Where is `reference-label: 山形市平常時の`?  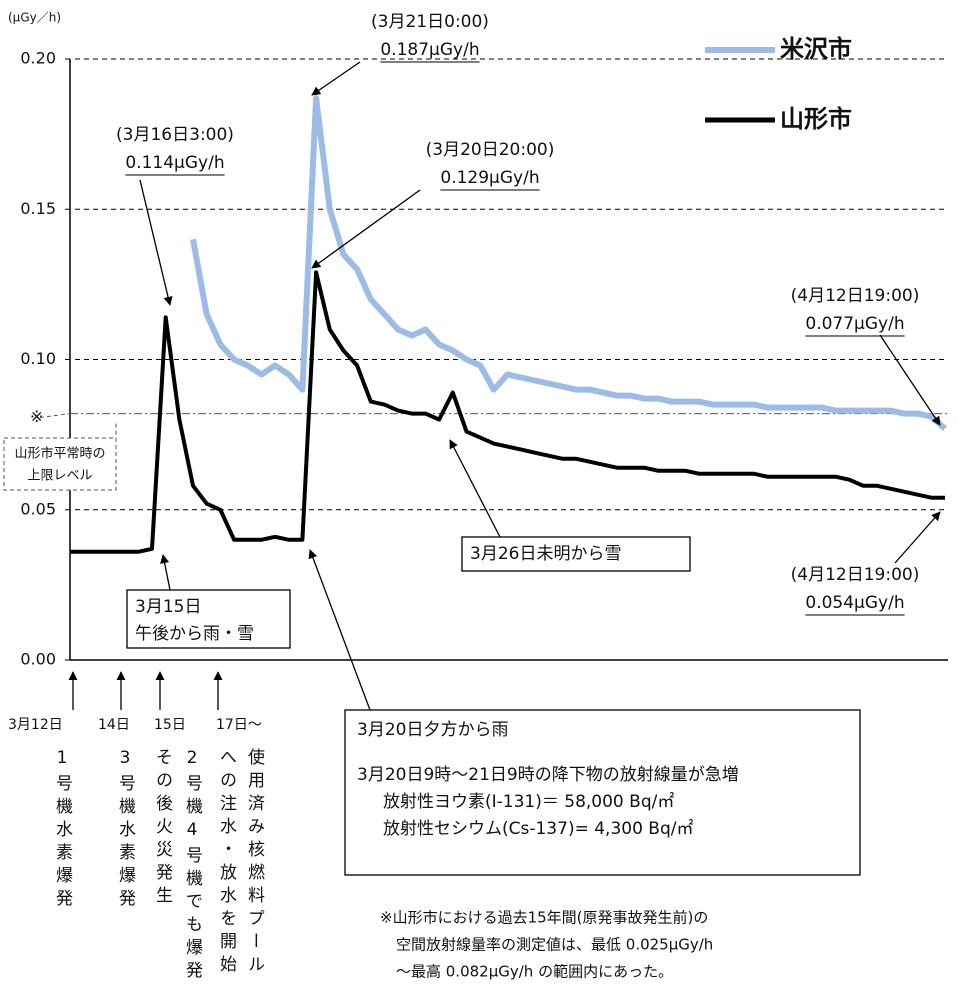 reference-label: 山形市平常時の is located at coordinates (59, 454).